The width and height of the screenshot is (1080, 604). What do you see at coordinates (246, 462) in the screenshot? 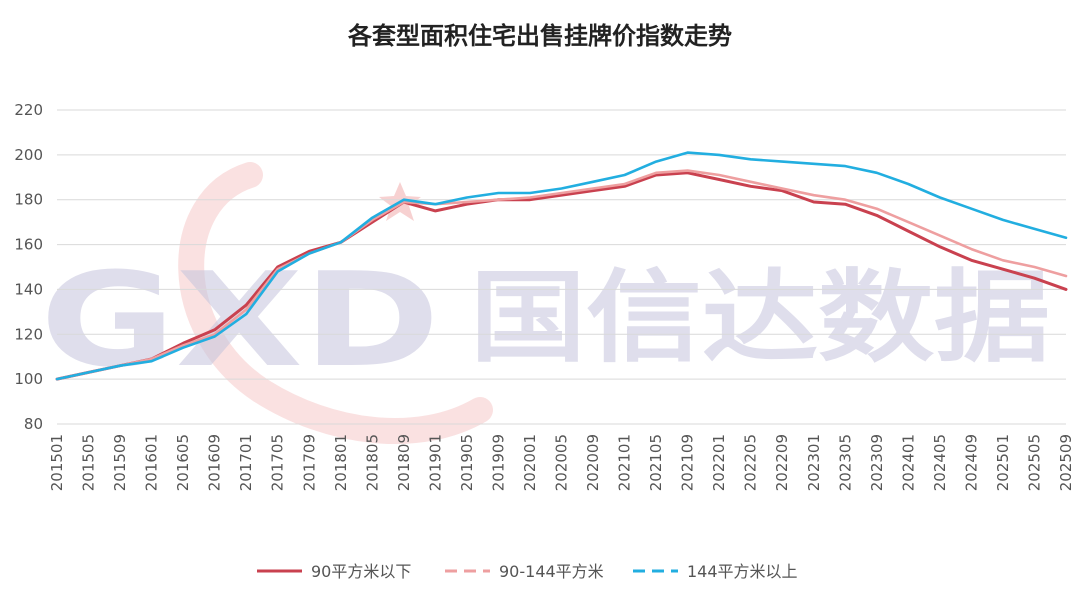
I see `x-tick-label: 201701` at bounding box center [246, 462].